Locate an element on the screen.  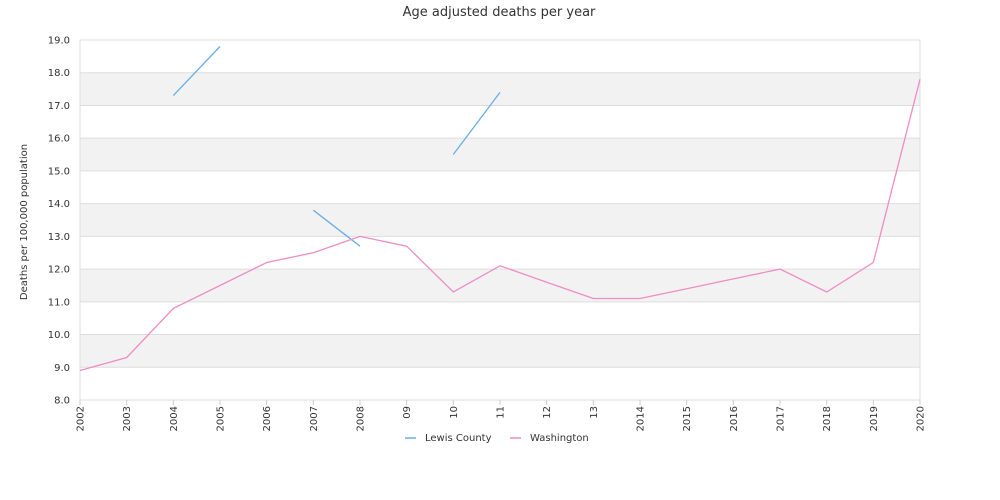
legend-label: Lewis County is located at coordinates (458, 438).